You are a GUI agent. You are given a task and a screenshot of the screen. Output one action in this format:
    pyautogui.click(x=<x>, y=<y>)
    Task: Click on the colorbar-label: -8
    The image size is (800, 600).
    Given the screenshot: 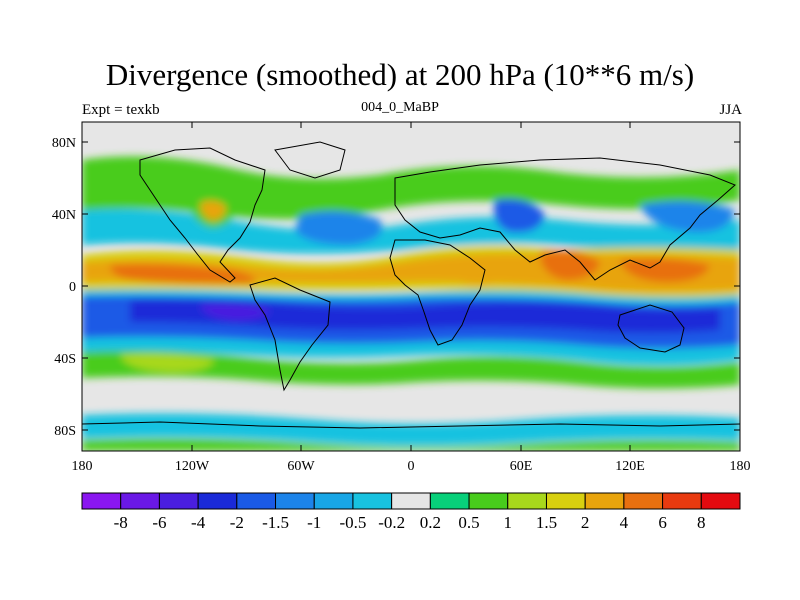 What is the action you would take?
    pyautogui.click(x=121, y=522)
    